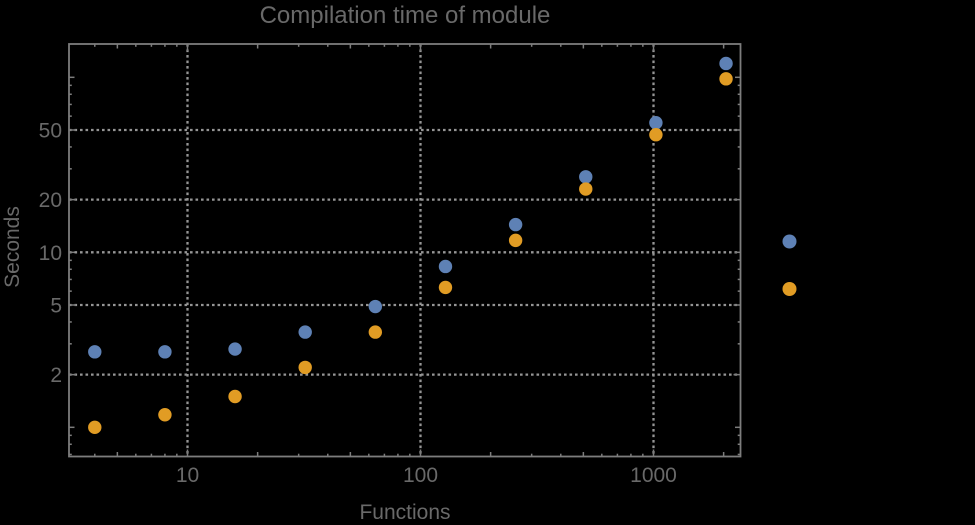  I want to click on y-tick-label-20: 20, so click(50, 200).